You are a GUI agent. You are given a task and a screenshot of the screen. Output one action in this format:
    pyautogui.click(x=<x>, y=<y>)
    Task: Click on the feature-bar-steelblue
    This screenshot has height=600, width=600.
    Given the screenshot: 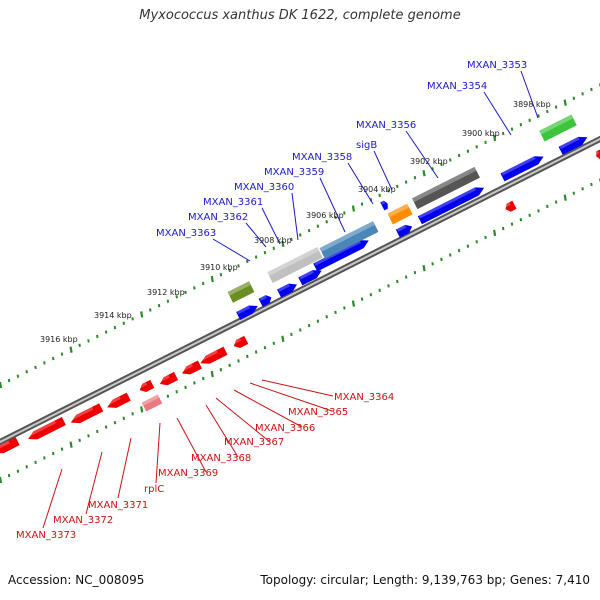 What is the action you would take?
    pyautogui.click(x=349, y=240)
    